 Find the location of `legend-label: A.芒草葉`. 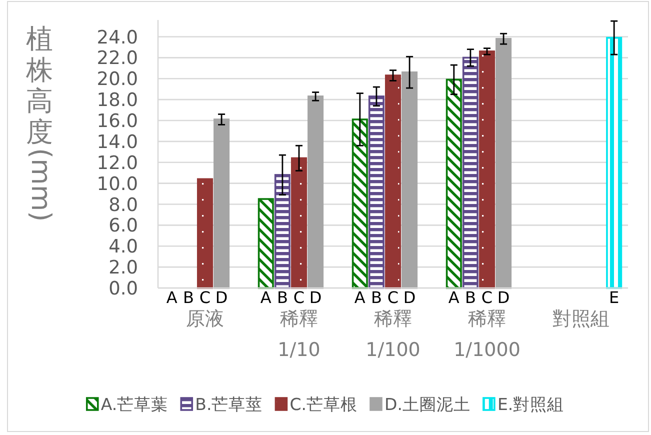

legend-label: A.芒草葉 is located at coordinates (134, 404).